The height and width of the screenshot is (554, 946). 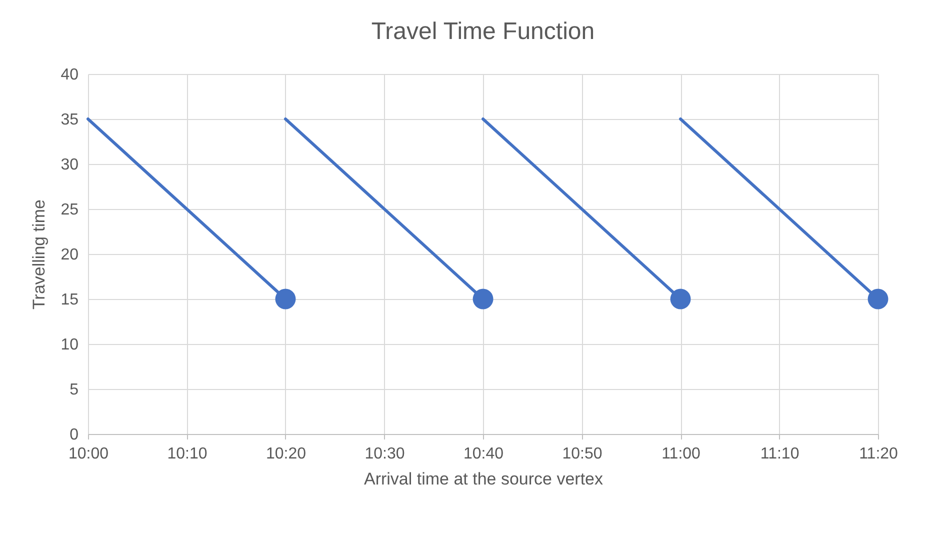 What do you see at coordinates (69, 75) in the screenshot?
I see `y-tick-label: 40` at bounding box center [69, 75].